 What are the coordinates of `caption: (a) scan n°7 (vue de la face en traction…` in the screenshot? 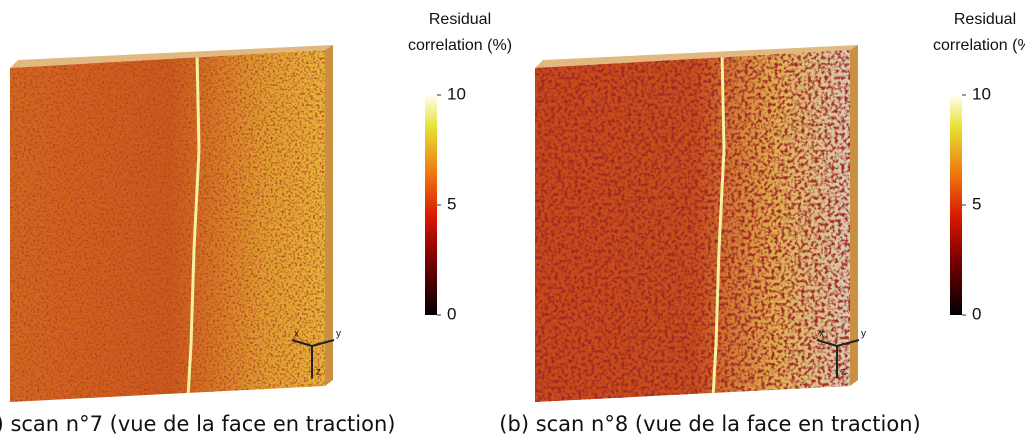 It's located at (197, 424).